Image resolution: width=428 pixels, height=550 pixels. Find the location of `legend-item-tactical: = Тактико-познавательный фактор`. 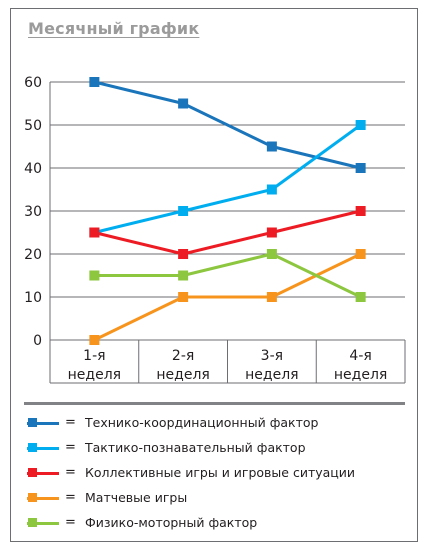

legend-item-tactical: = Тактико-познавательный фактор is located at coordinates (216, 447).